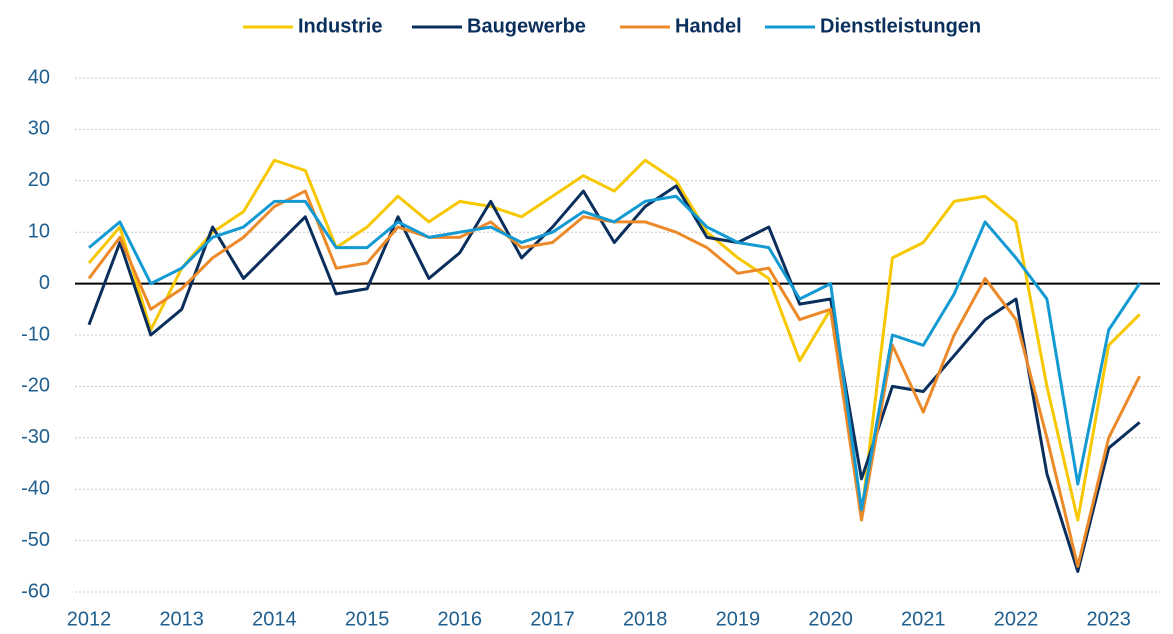 This screenshot has height=634, width=1173. Describe the element at coordinates (89, 619) in the screenshot. I see `x-tick-label: 2012` at that location.